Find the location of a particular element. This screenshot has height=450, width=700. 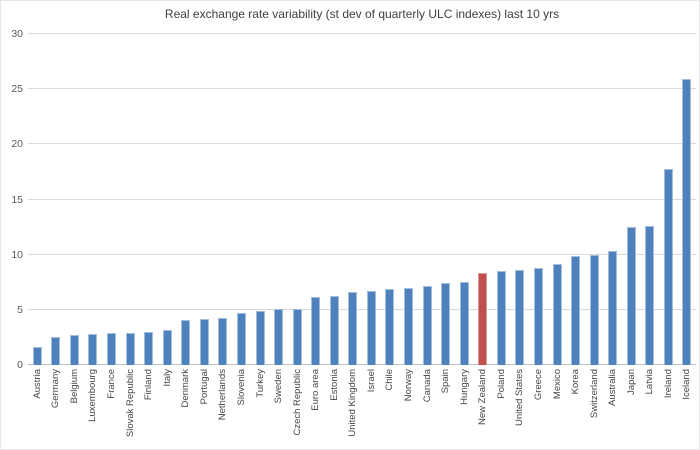

x-axis-label-iceland: Iceland is located at coordinates (687, 409).